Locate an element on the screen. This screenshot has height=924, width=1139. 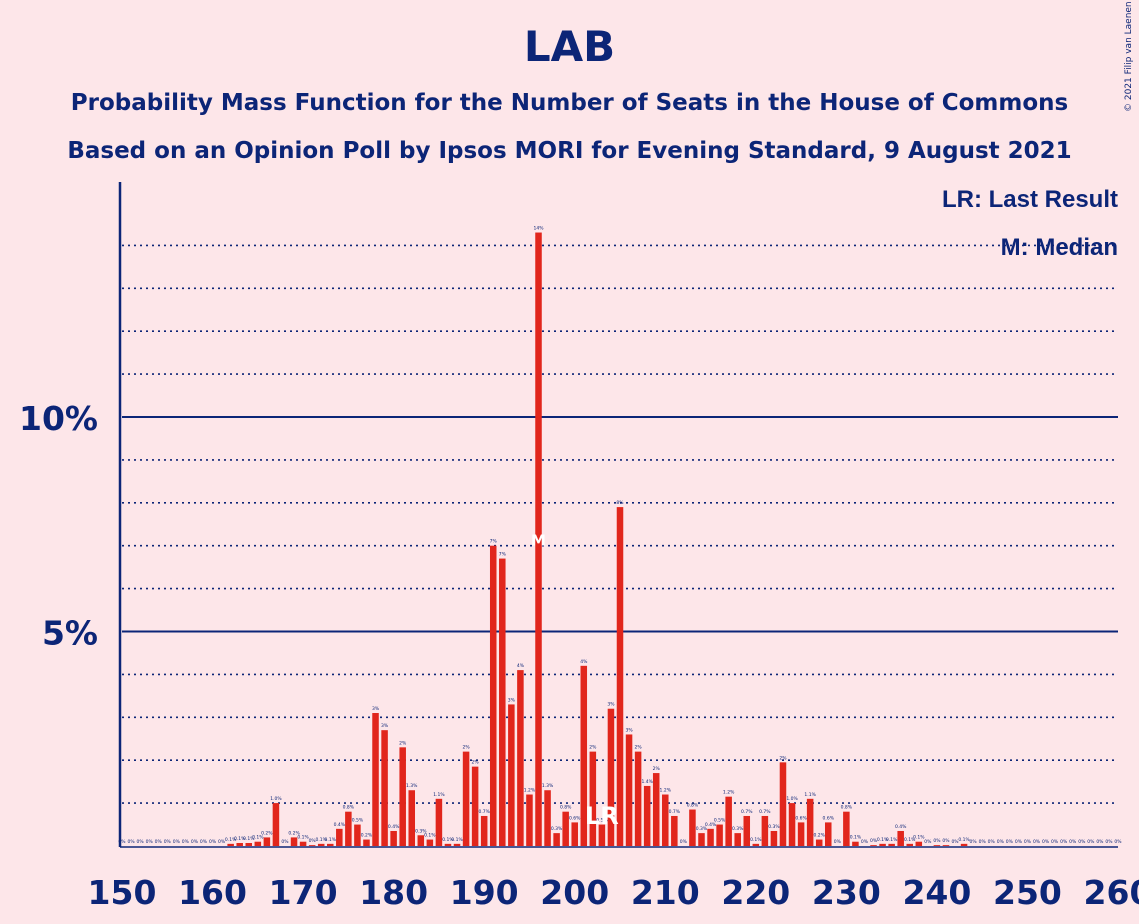
x-tick-label: 190 is located at coordinates (484, 892).